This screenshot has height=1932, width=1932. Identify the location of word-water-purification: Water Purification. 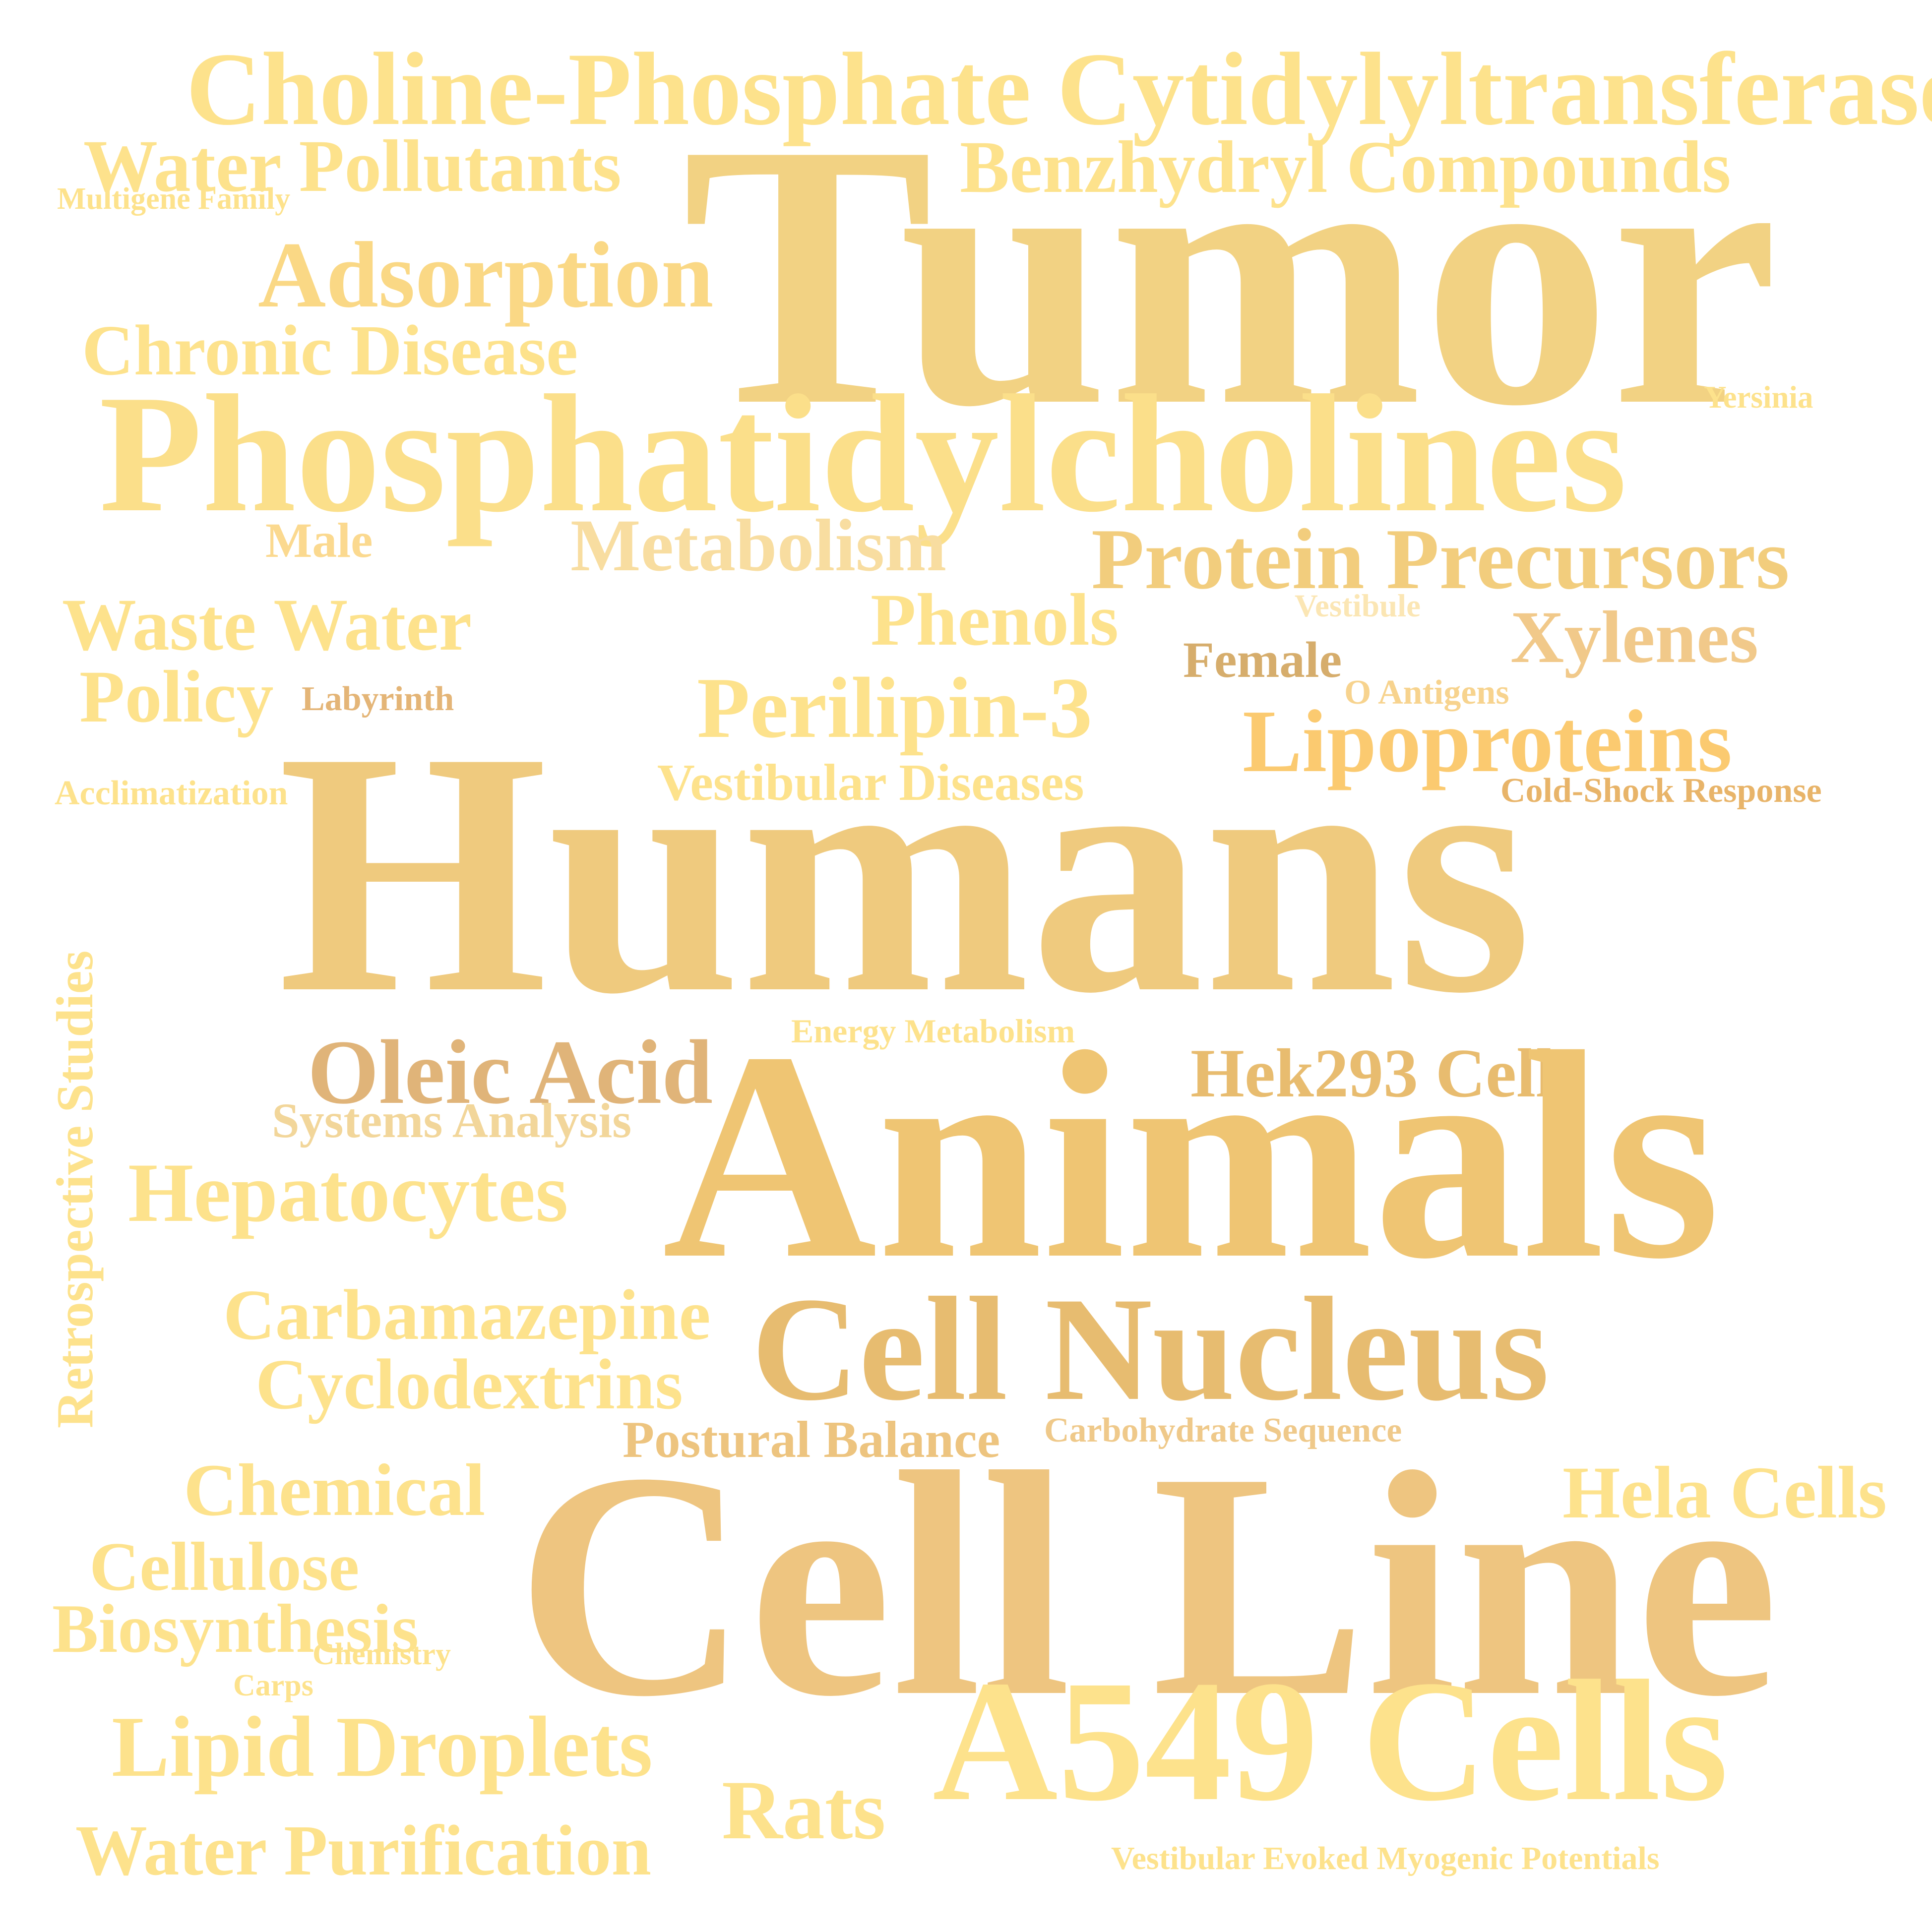
(363, 1850).